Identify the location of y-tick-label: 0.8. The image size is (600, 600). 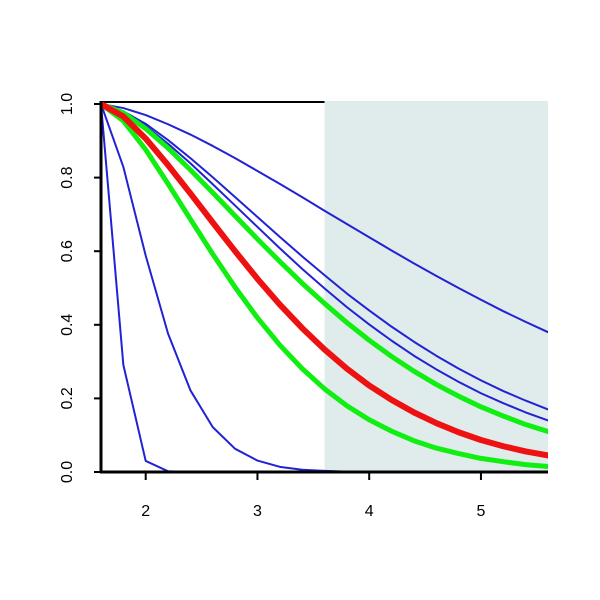
(67, 177).